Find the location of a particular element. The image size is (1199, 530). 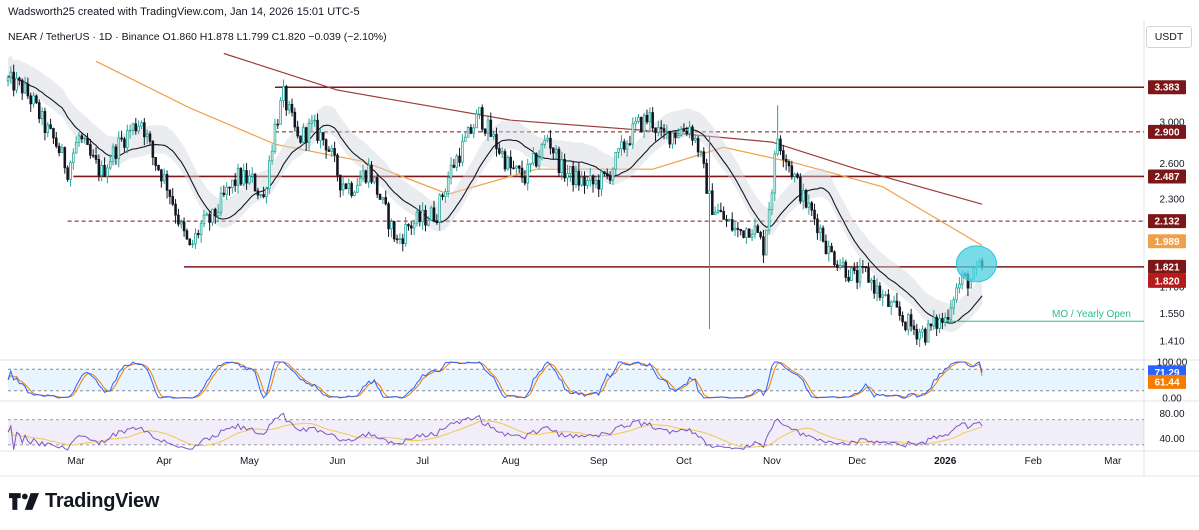

rsi-ma-line is located at coordinates (495, 434).